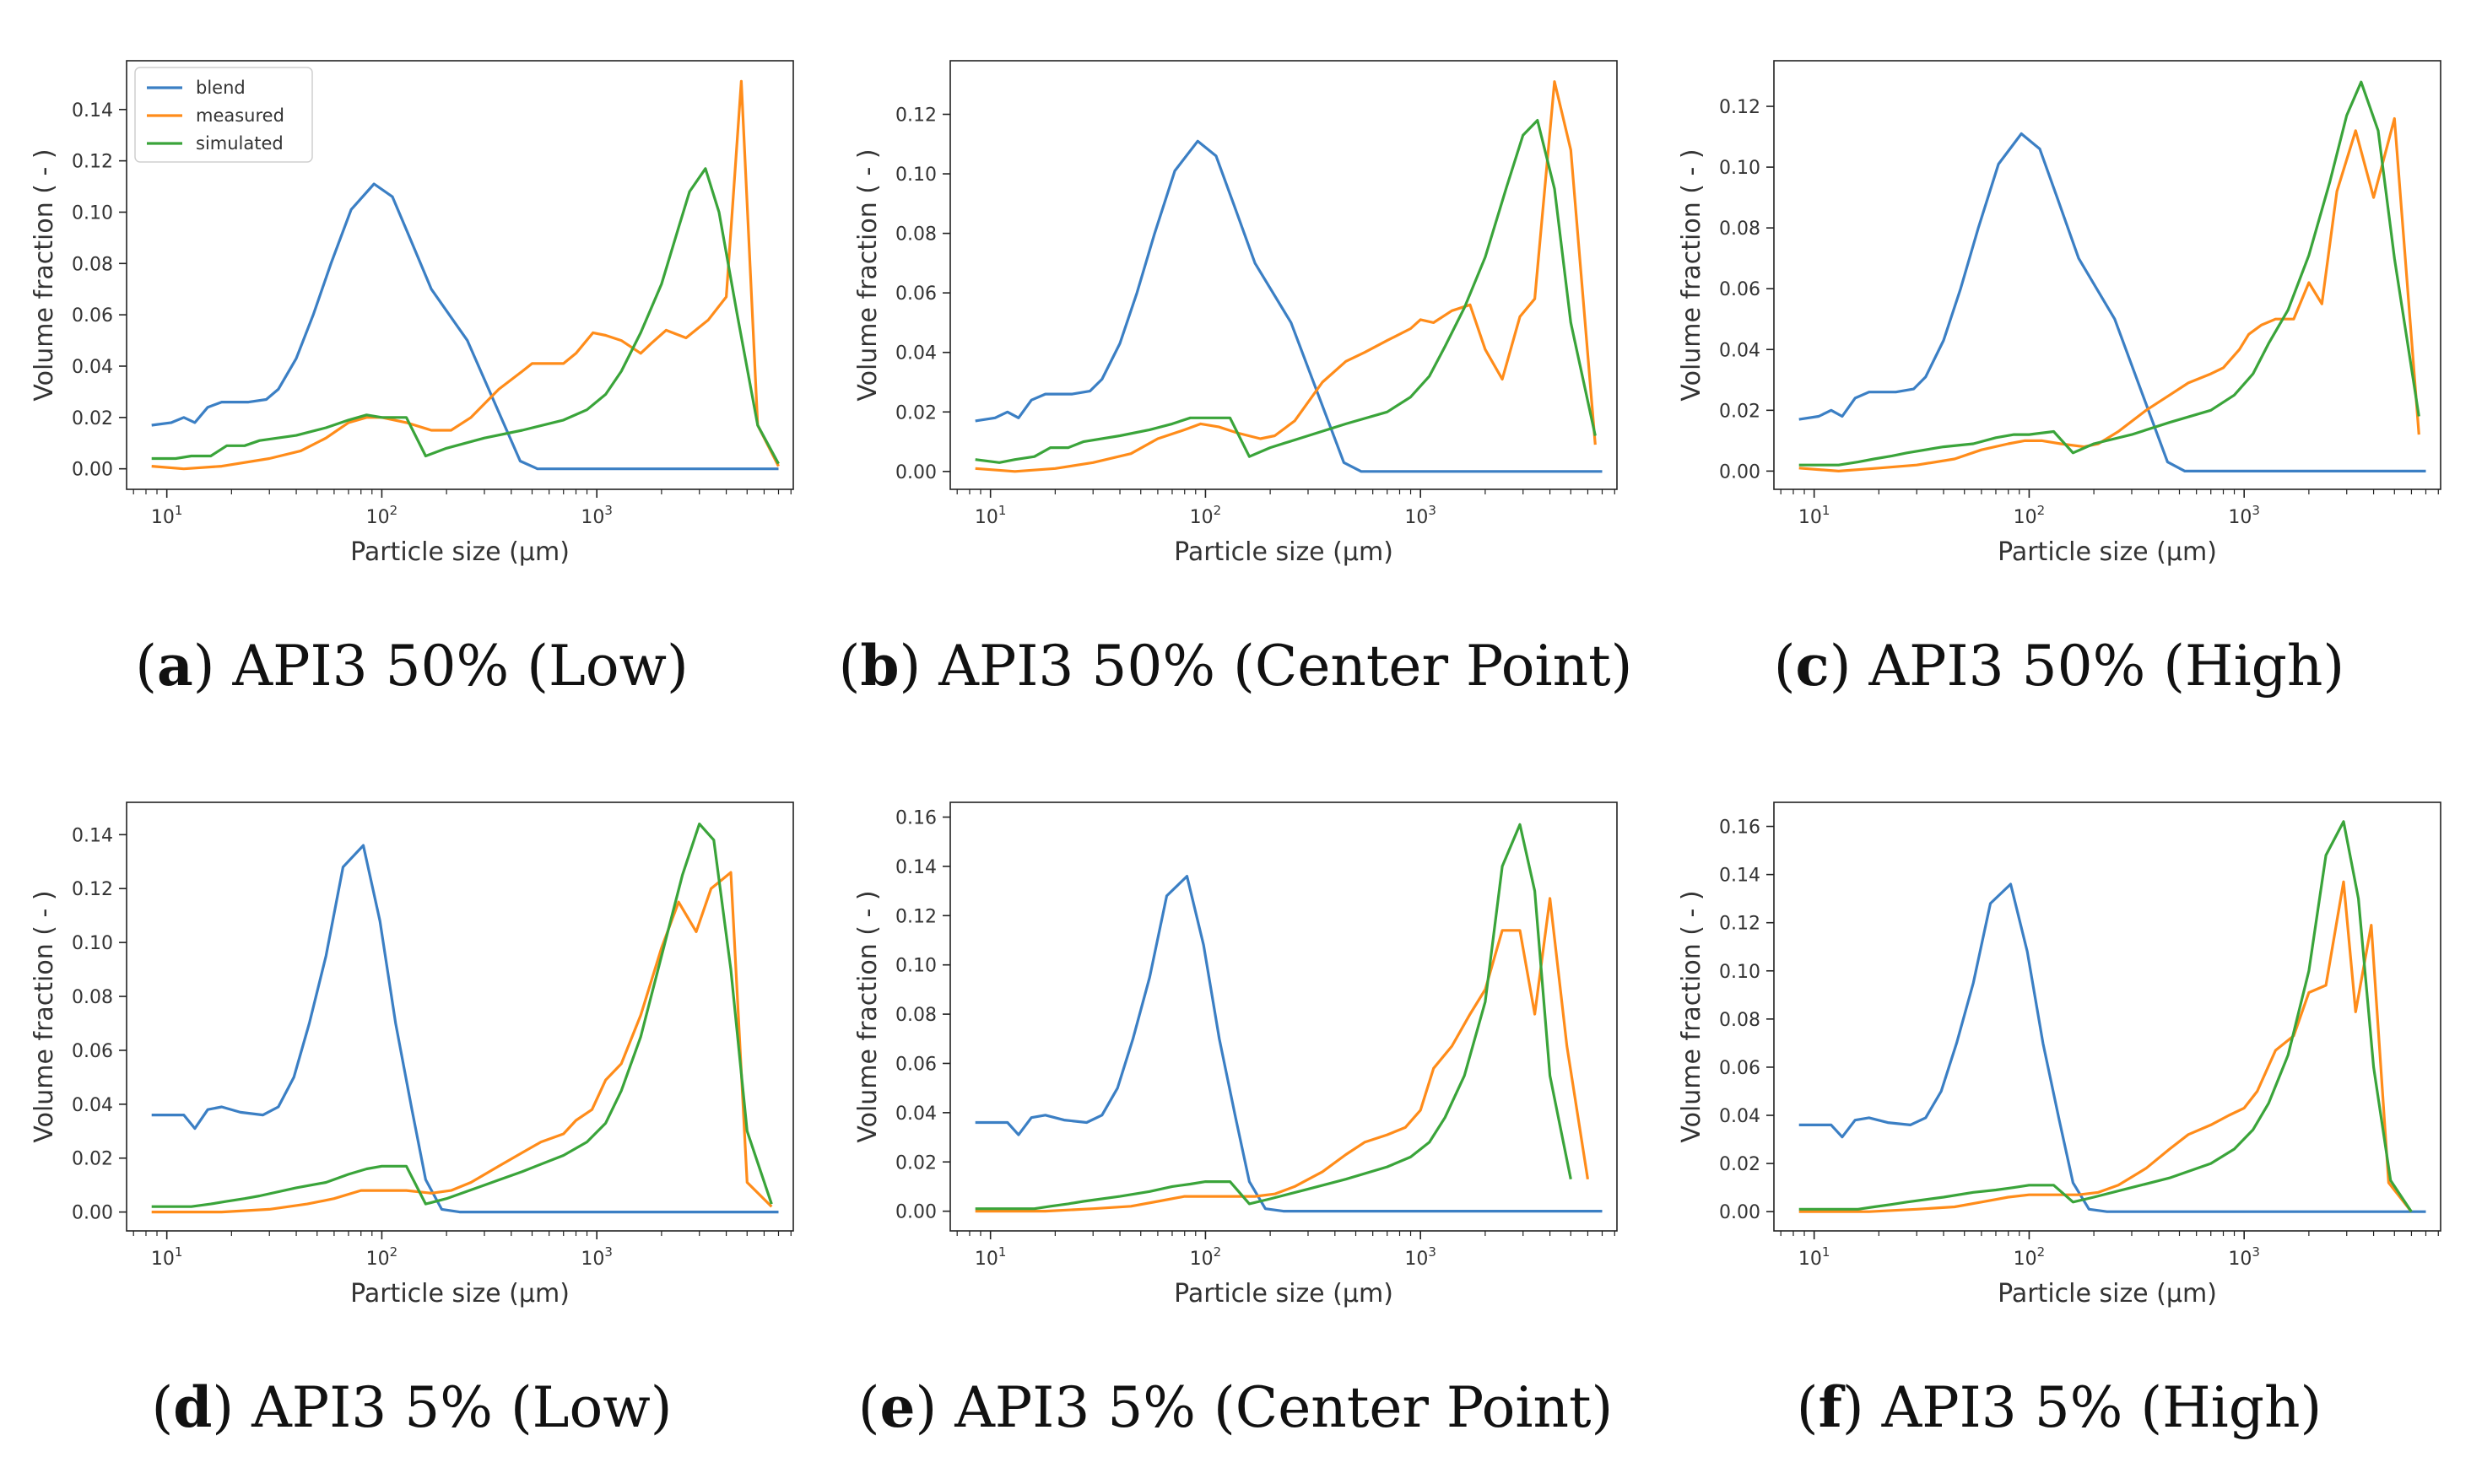 The height and width of the screenshot is (1484, 2471). I want to click on subfigure-caption: (d) API3 5% (Low), so click(412, 1407).